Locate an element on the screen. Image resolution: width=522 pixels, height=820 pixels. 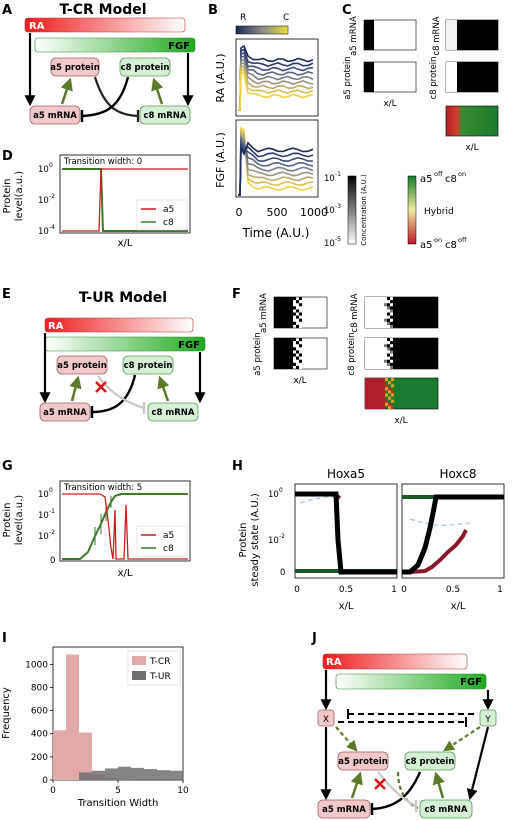
e-a5-mrna-label: a5 mRNA is located at coordinates (65, 413).